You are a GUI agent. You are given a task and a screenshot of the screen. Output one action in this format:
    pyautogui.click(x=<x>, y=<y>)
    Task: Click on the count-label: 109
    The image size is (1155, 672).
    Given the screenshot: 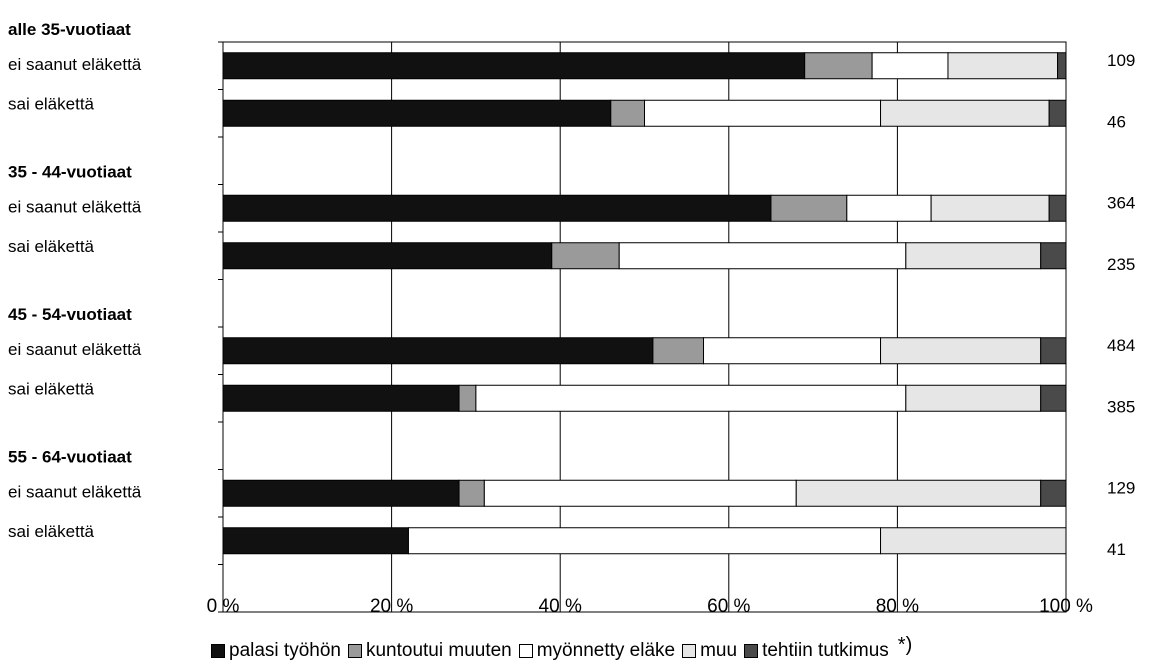 What is the action you would take?
    pyautogui.click(x=1121, y=60)
    